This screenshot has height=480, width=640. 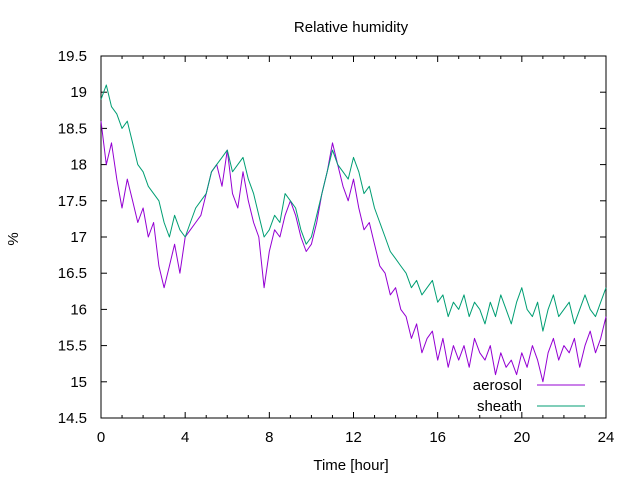 I want to click on x-tick-label: 16, so click(x=437, y=437).